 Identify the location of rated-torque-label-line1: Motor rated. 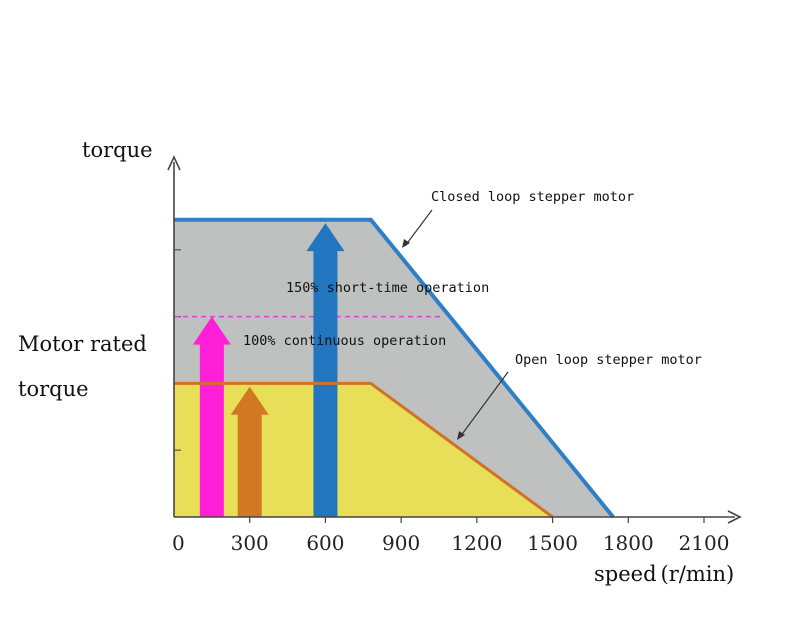
(82, 344).